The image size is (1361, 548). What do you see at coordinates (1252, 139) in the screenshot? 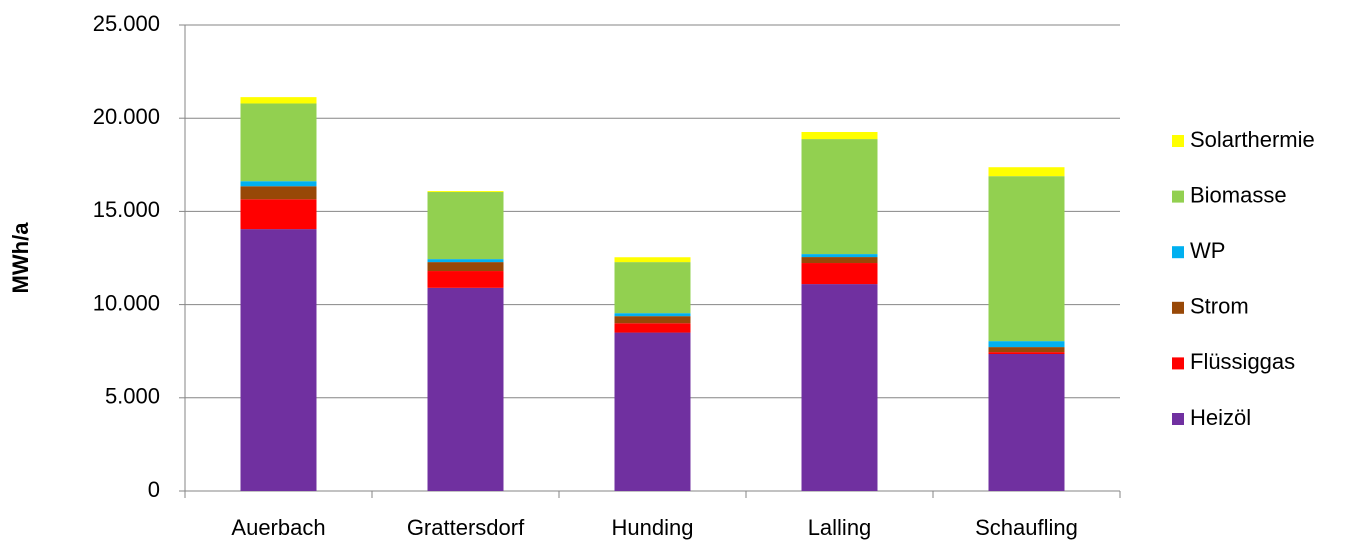
I see `legend-label: Solarthermie` at bounding box center [1252, 139].